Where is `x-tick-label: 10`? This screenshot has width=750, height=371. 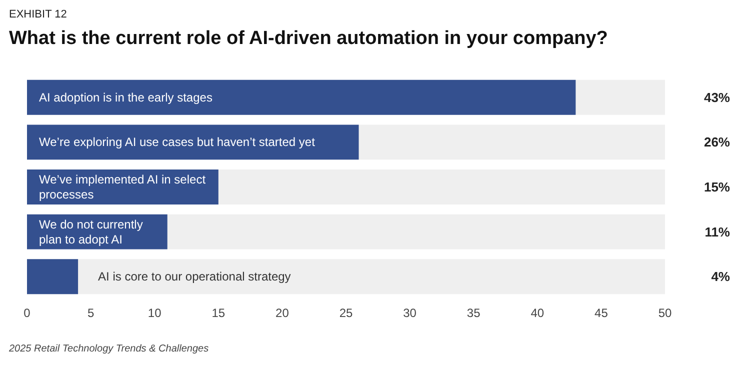 x-tick-label: 10 is located at coordinates (155, 313).